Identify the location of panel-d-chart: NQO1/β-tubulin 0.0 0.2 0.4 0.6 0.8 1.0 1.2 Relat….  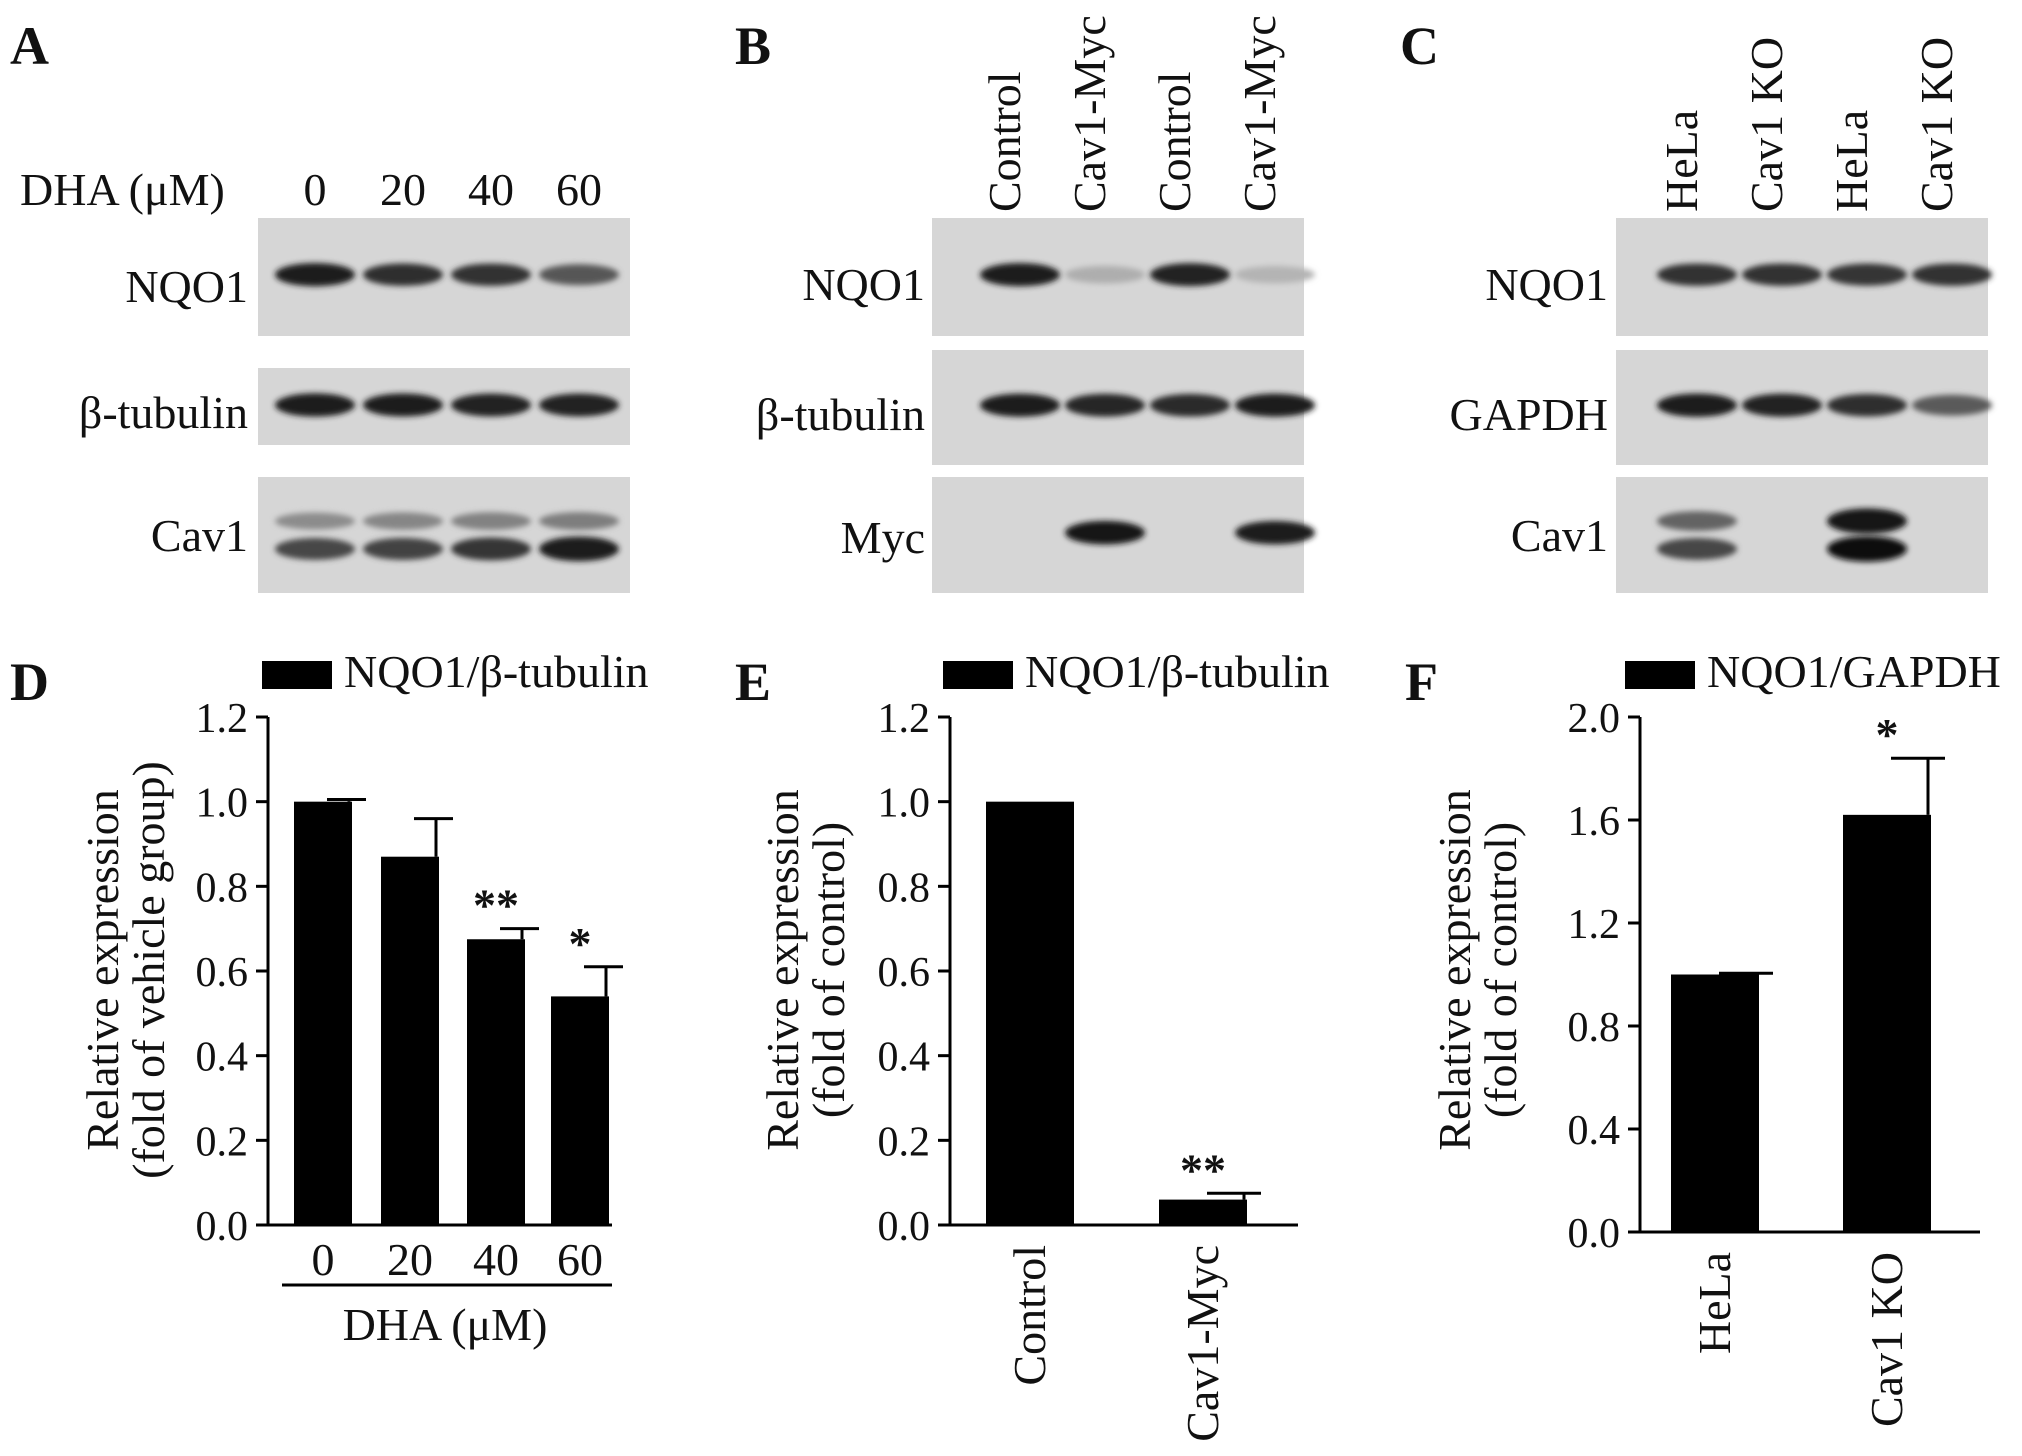
(363, 998).